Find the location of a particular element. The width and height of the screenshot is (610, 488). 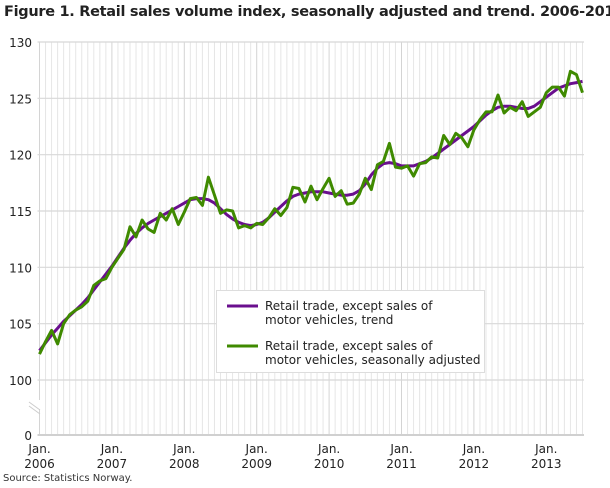

x-tick-year: 2010 is located at coordinates (329, 464).